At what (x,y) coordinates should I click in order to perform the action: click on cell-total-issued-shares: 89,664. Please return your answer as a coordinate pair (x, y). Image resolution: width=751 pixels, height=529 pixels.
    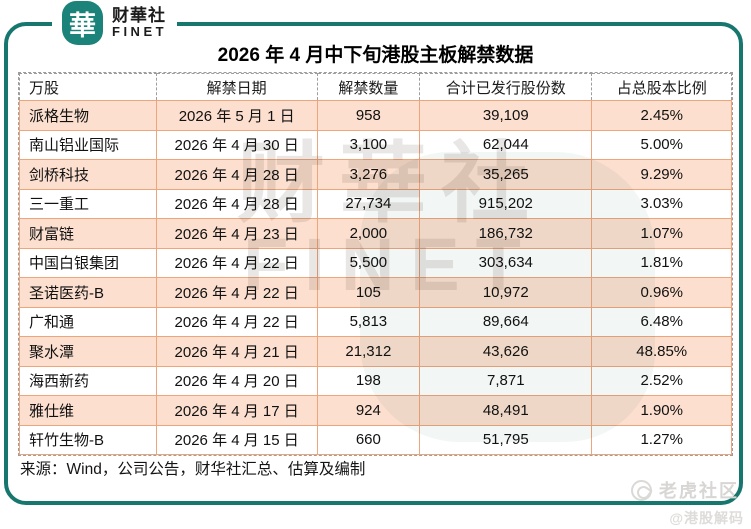
    Looking at the image, I should click on (506, 321).